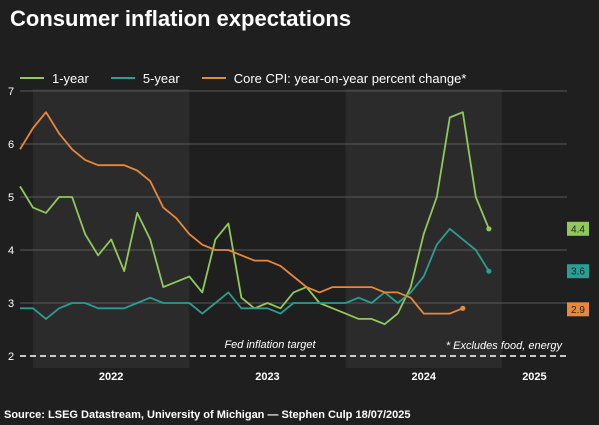 This screenshot has width=599, height=425. I want to click on legend-label-1-year: 1-year, so click(70, 78).